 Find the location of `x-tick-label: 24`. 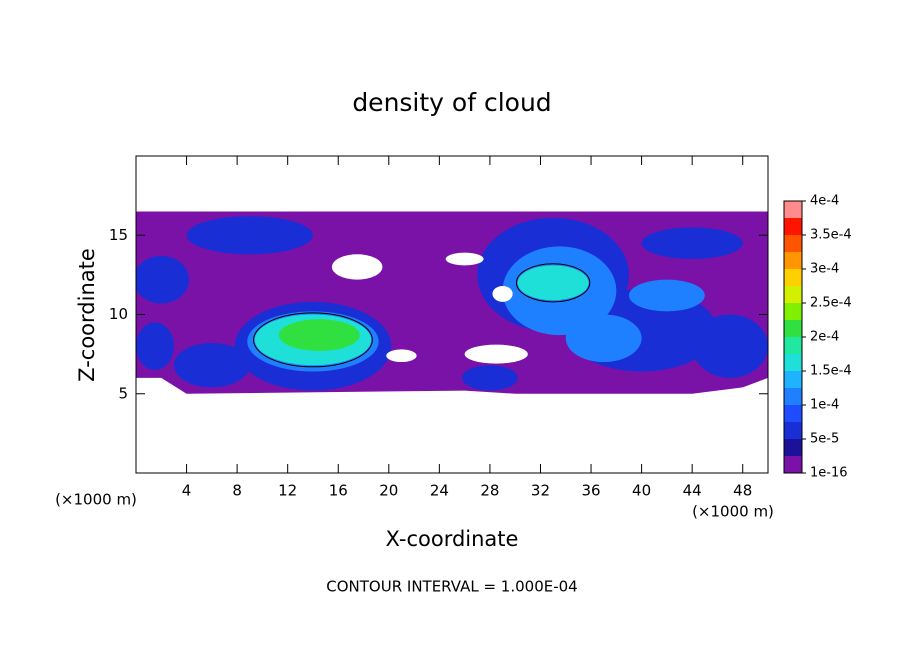

x-tick-label: 24 is located at coordinates (439, 491).